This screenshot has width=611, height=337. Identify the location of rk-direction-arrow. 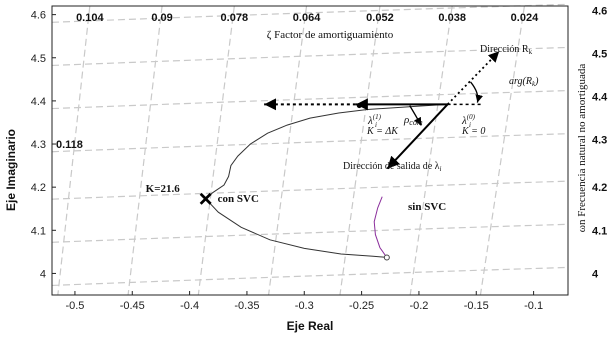
(473, 77).